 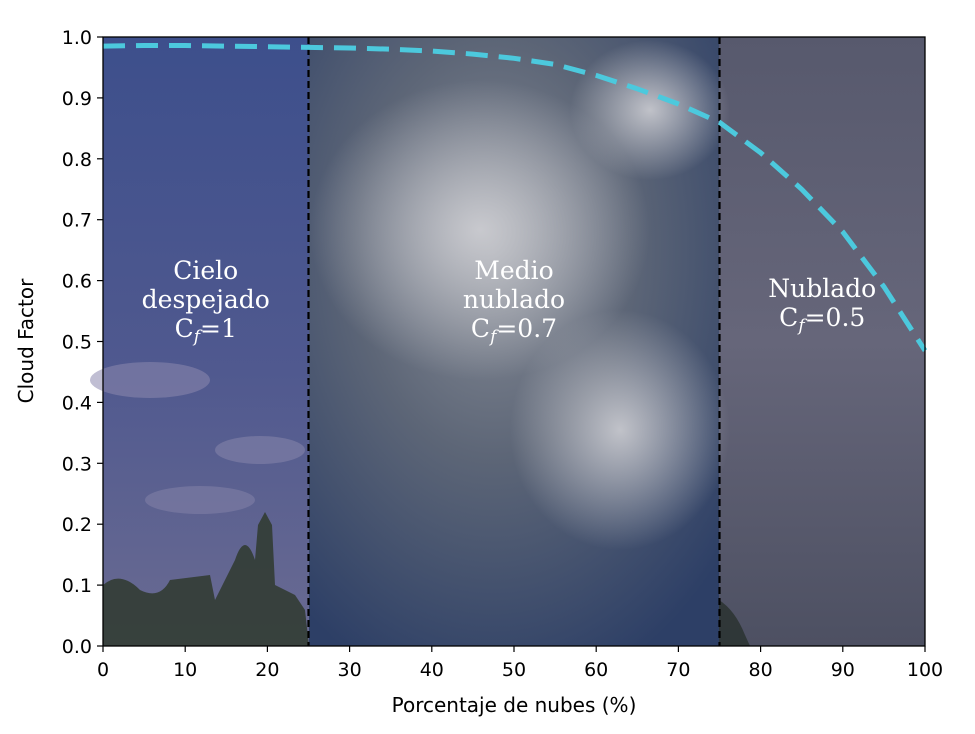 I want to click on y-tick-label: 0.0, so click(x=77, y=647).